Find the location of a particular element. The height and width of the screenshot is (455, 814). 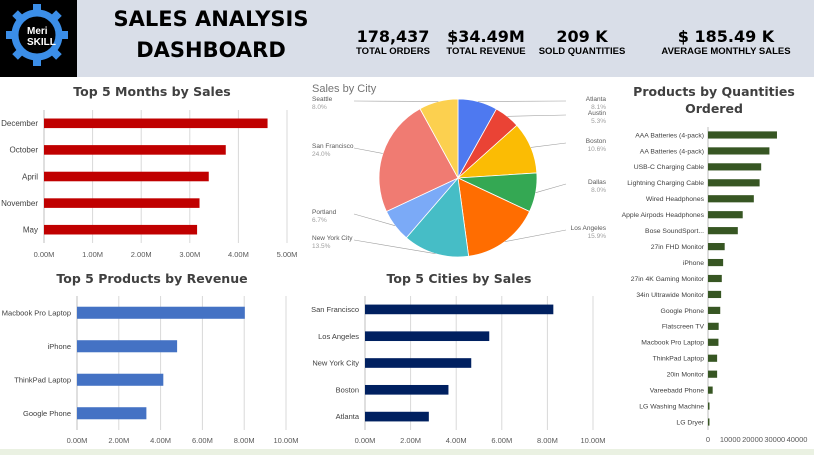

chart-title: Products by Quantities Ordered is located at coordinates (714, 100).